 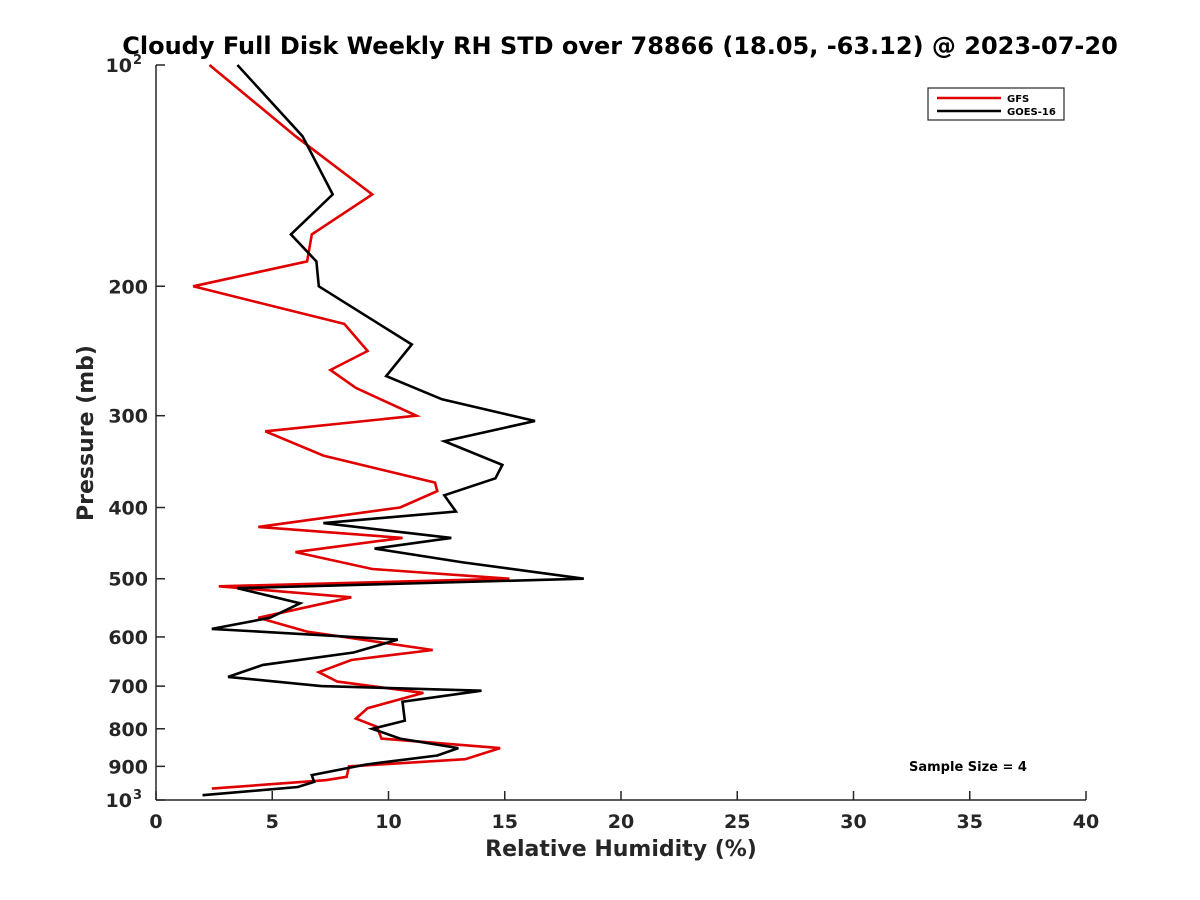 I want to click on y-tick-label: 600, so click(x=128, y=638).